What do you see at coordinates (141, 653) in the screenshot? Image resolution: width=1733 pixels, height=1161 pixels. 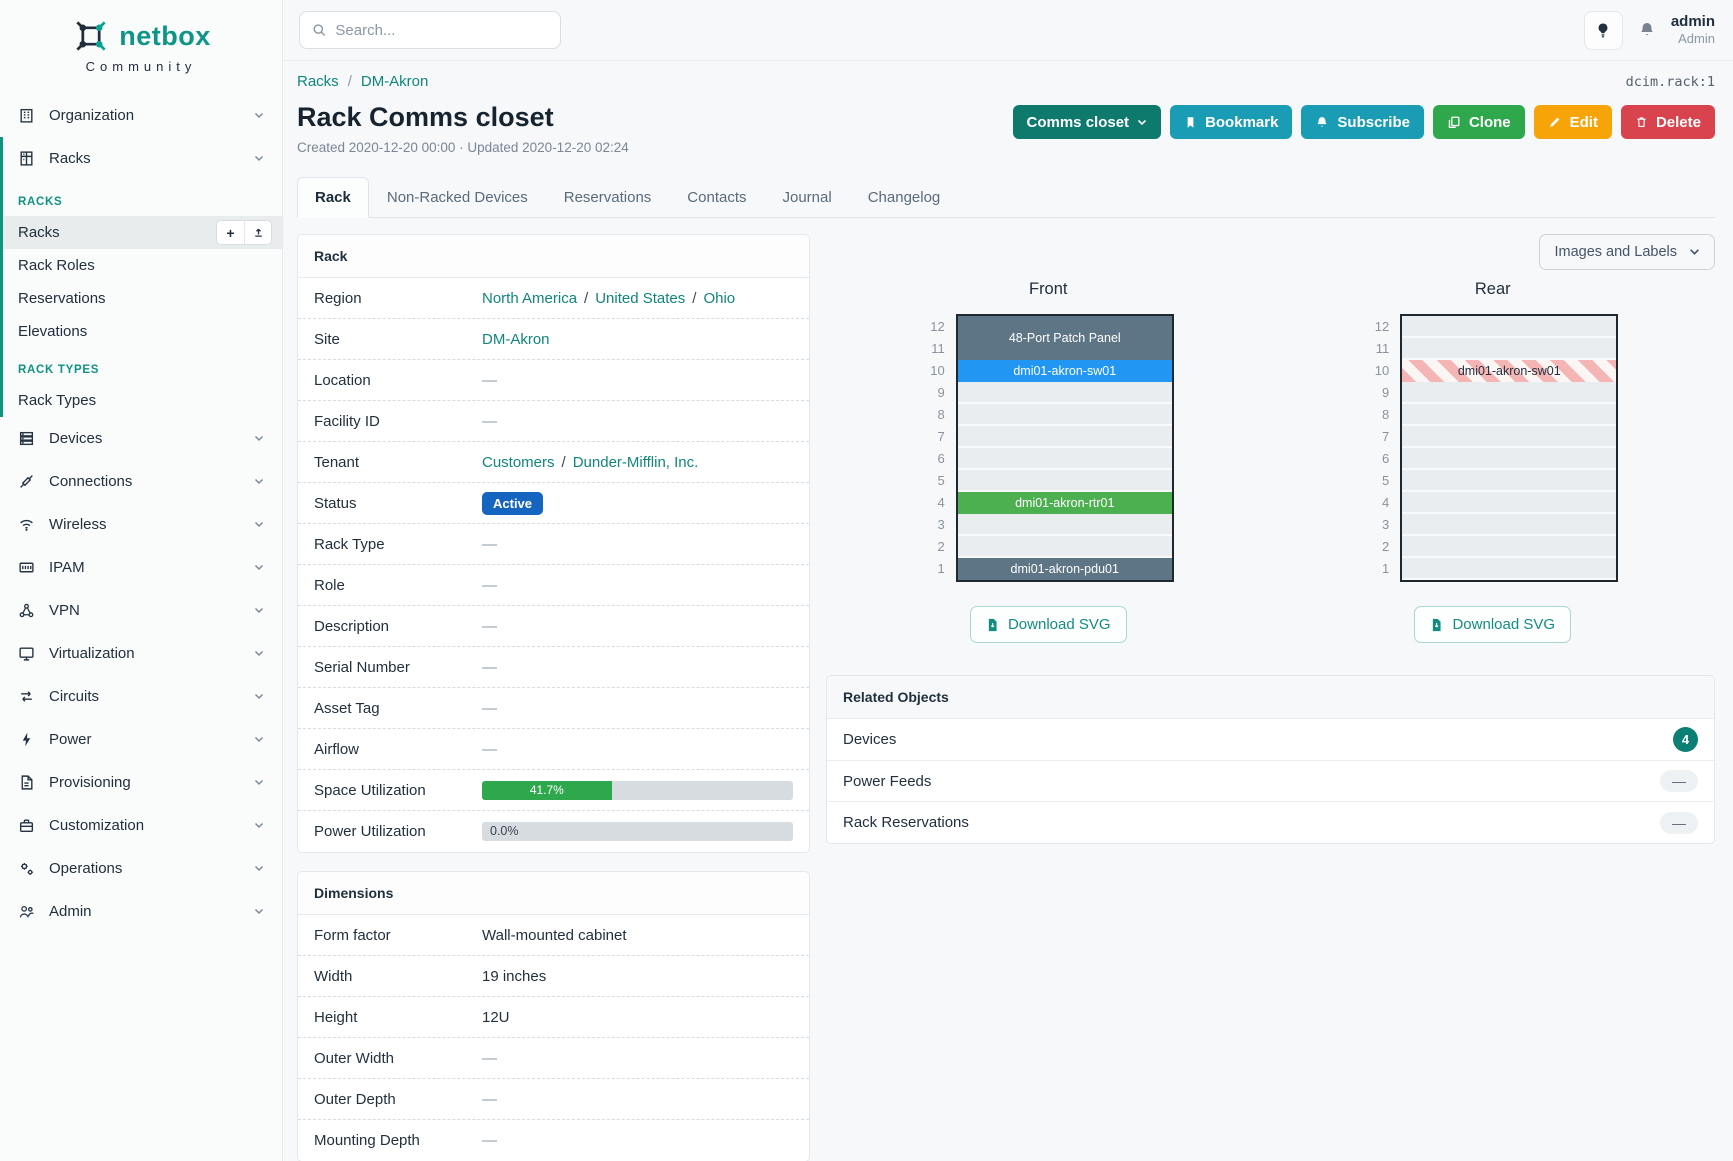 I see `sidebar-item-virtualization: Virtualization` at bounding box center [141, 653].